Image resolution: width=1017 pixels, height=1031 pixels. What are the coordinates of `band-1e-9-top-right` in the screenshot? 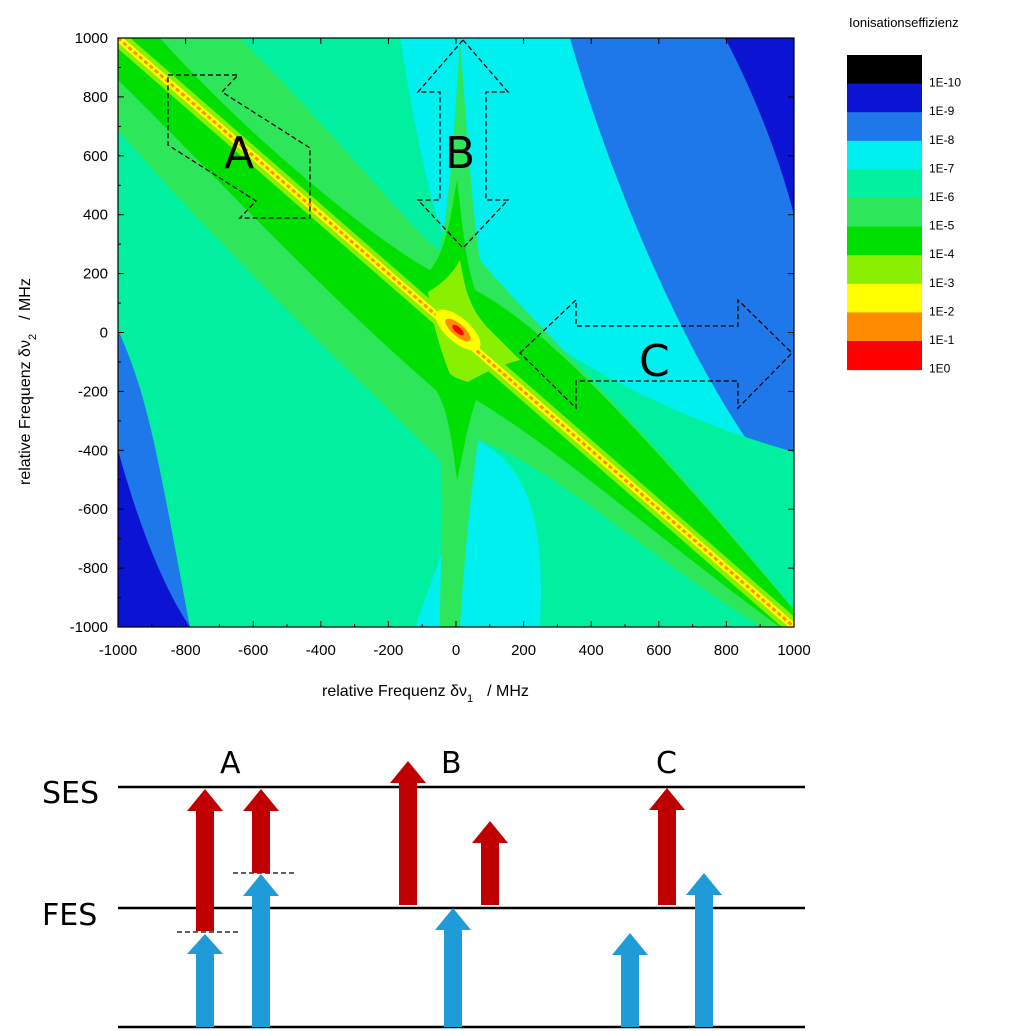 It's located at (759, 126).